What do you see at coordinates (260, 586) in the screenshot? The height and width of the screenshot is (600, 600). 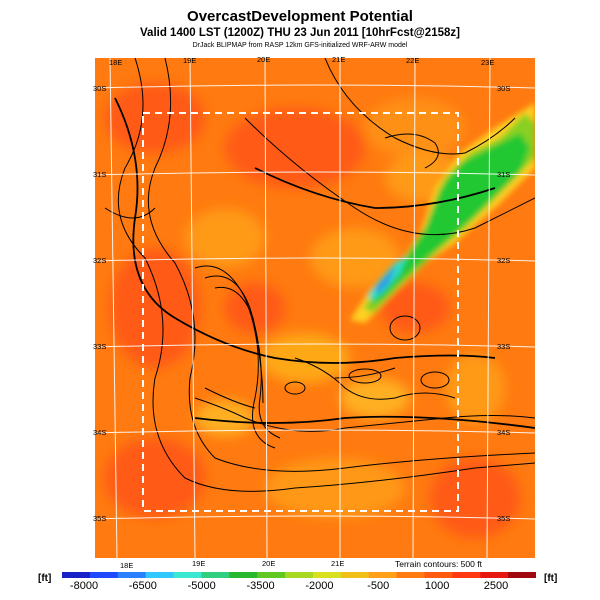 I see `colorbar-tick-label: -3500` at bounding box center [260, 586].